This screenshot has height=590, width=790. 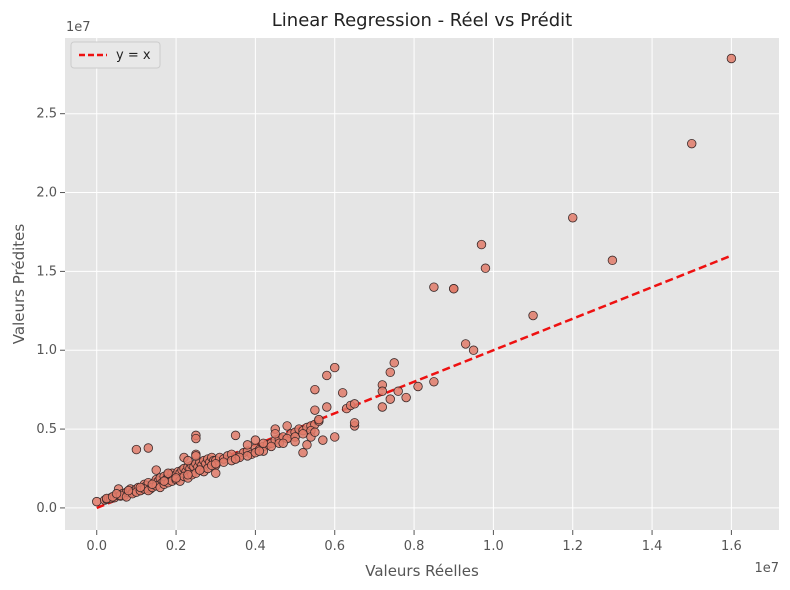 I want to click on y-tick-label: 2.0, so click(x=46, y=193).